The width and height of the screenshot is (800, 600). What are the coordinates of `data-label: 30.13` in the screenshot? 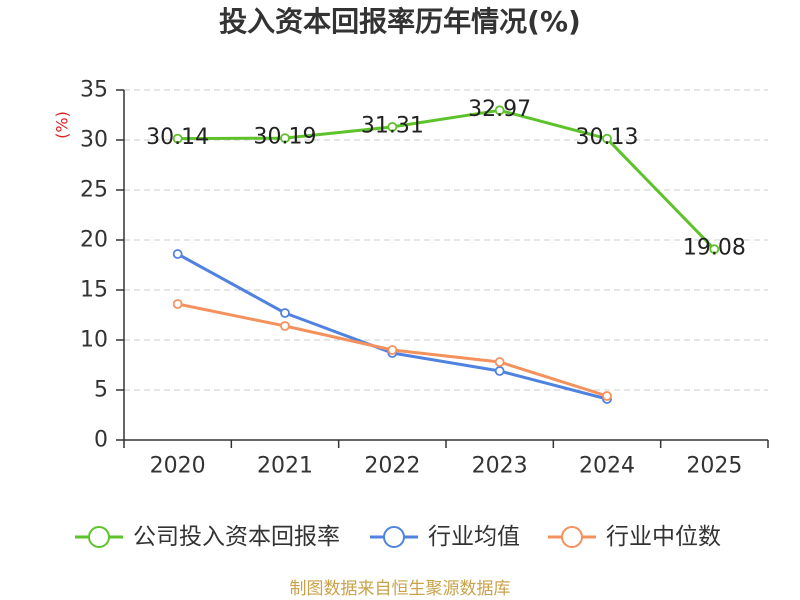 It's located at (607, 137).